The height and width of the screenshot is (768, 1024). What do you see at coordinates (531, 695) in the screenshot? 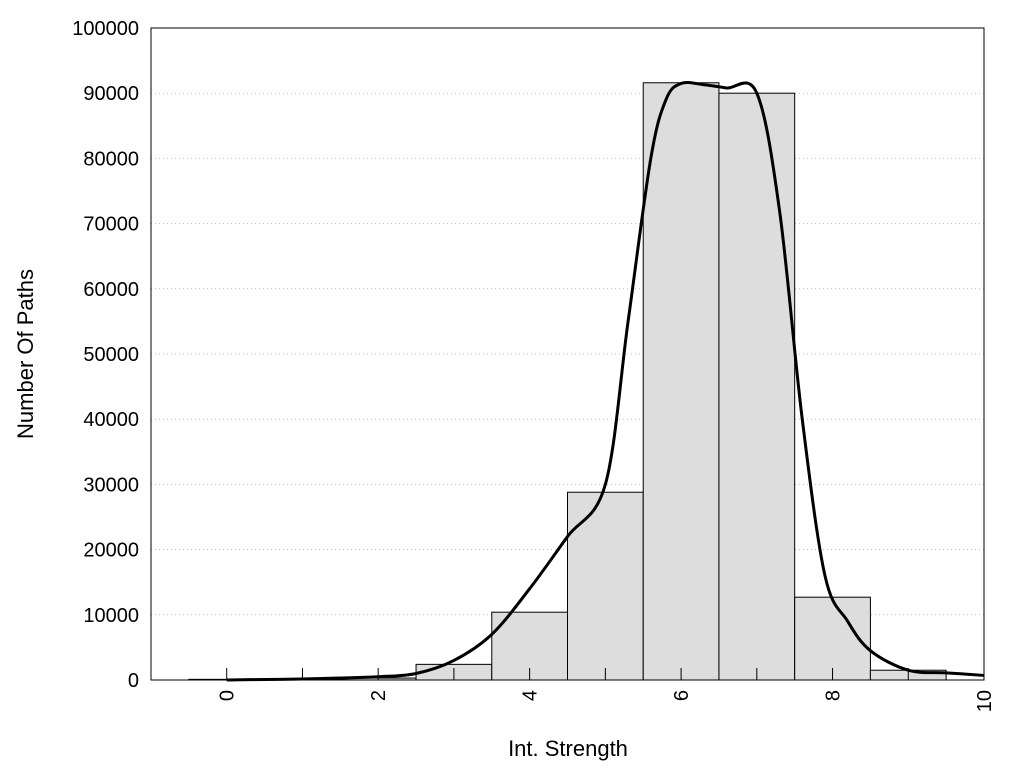
I see `x-tick-label: 4` at bounding box center [531, 695].